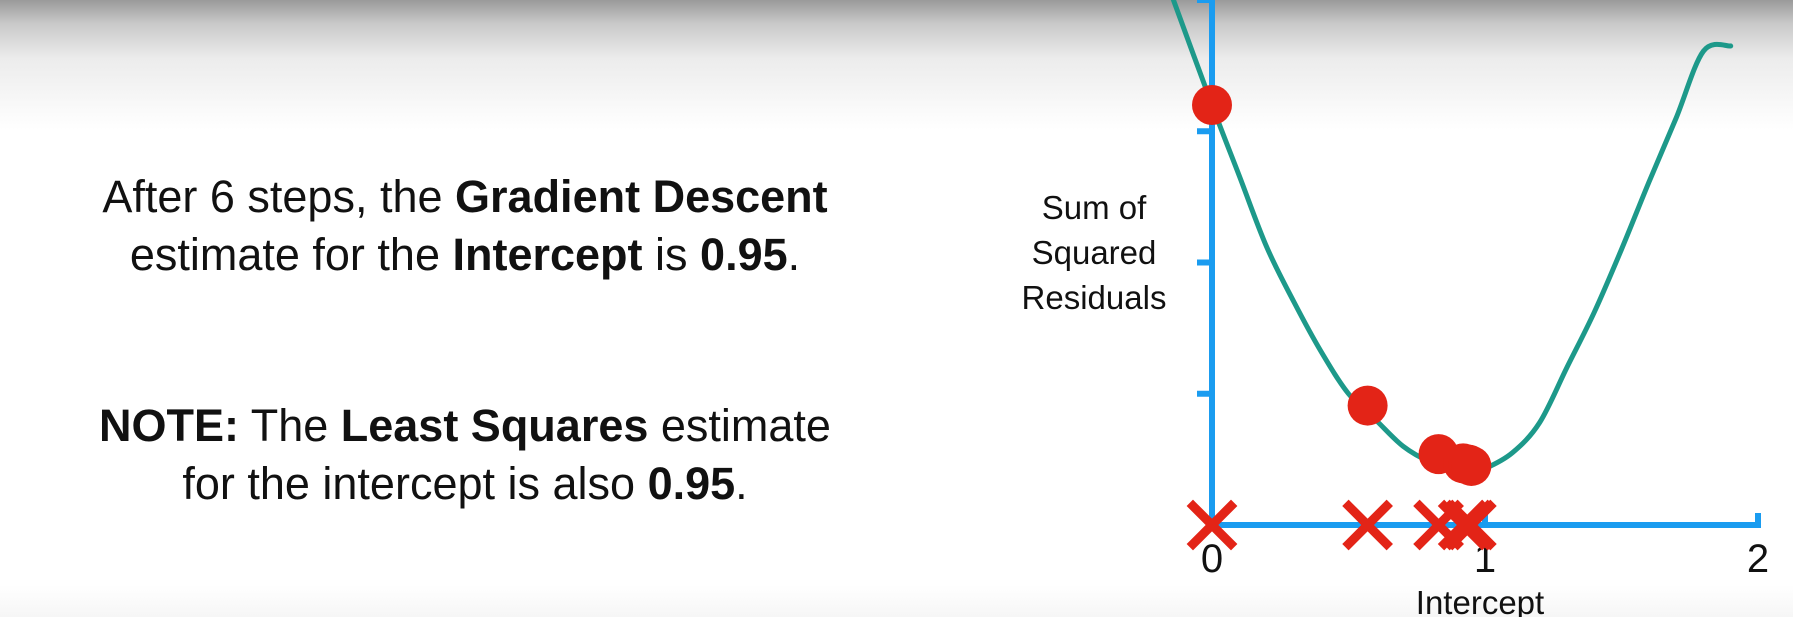  Describe the element at coordinates (169, 425) in the screenshot. I see `note-label: NOTE:` at that location.